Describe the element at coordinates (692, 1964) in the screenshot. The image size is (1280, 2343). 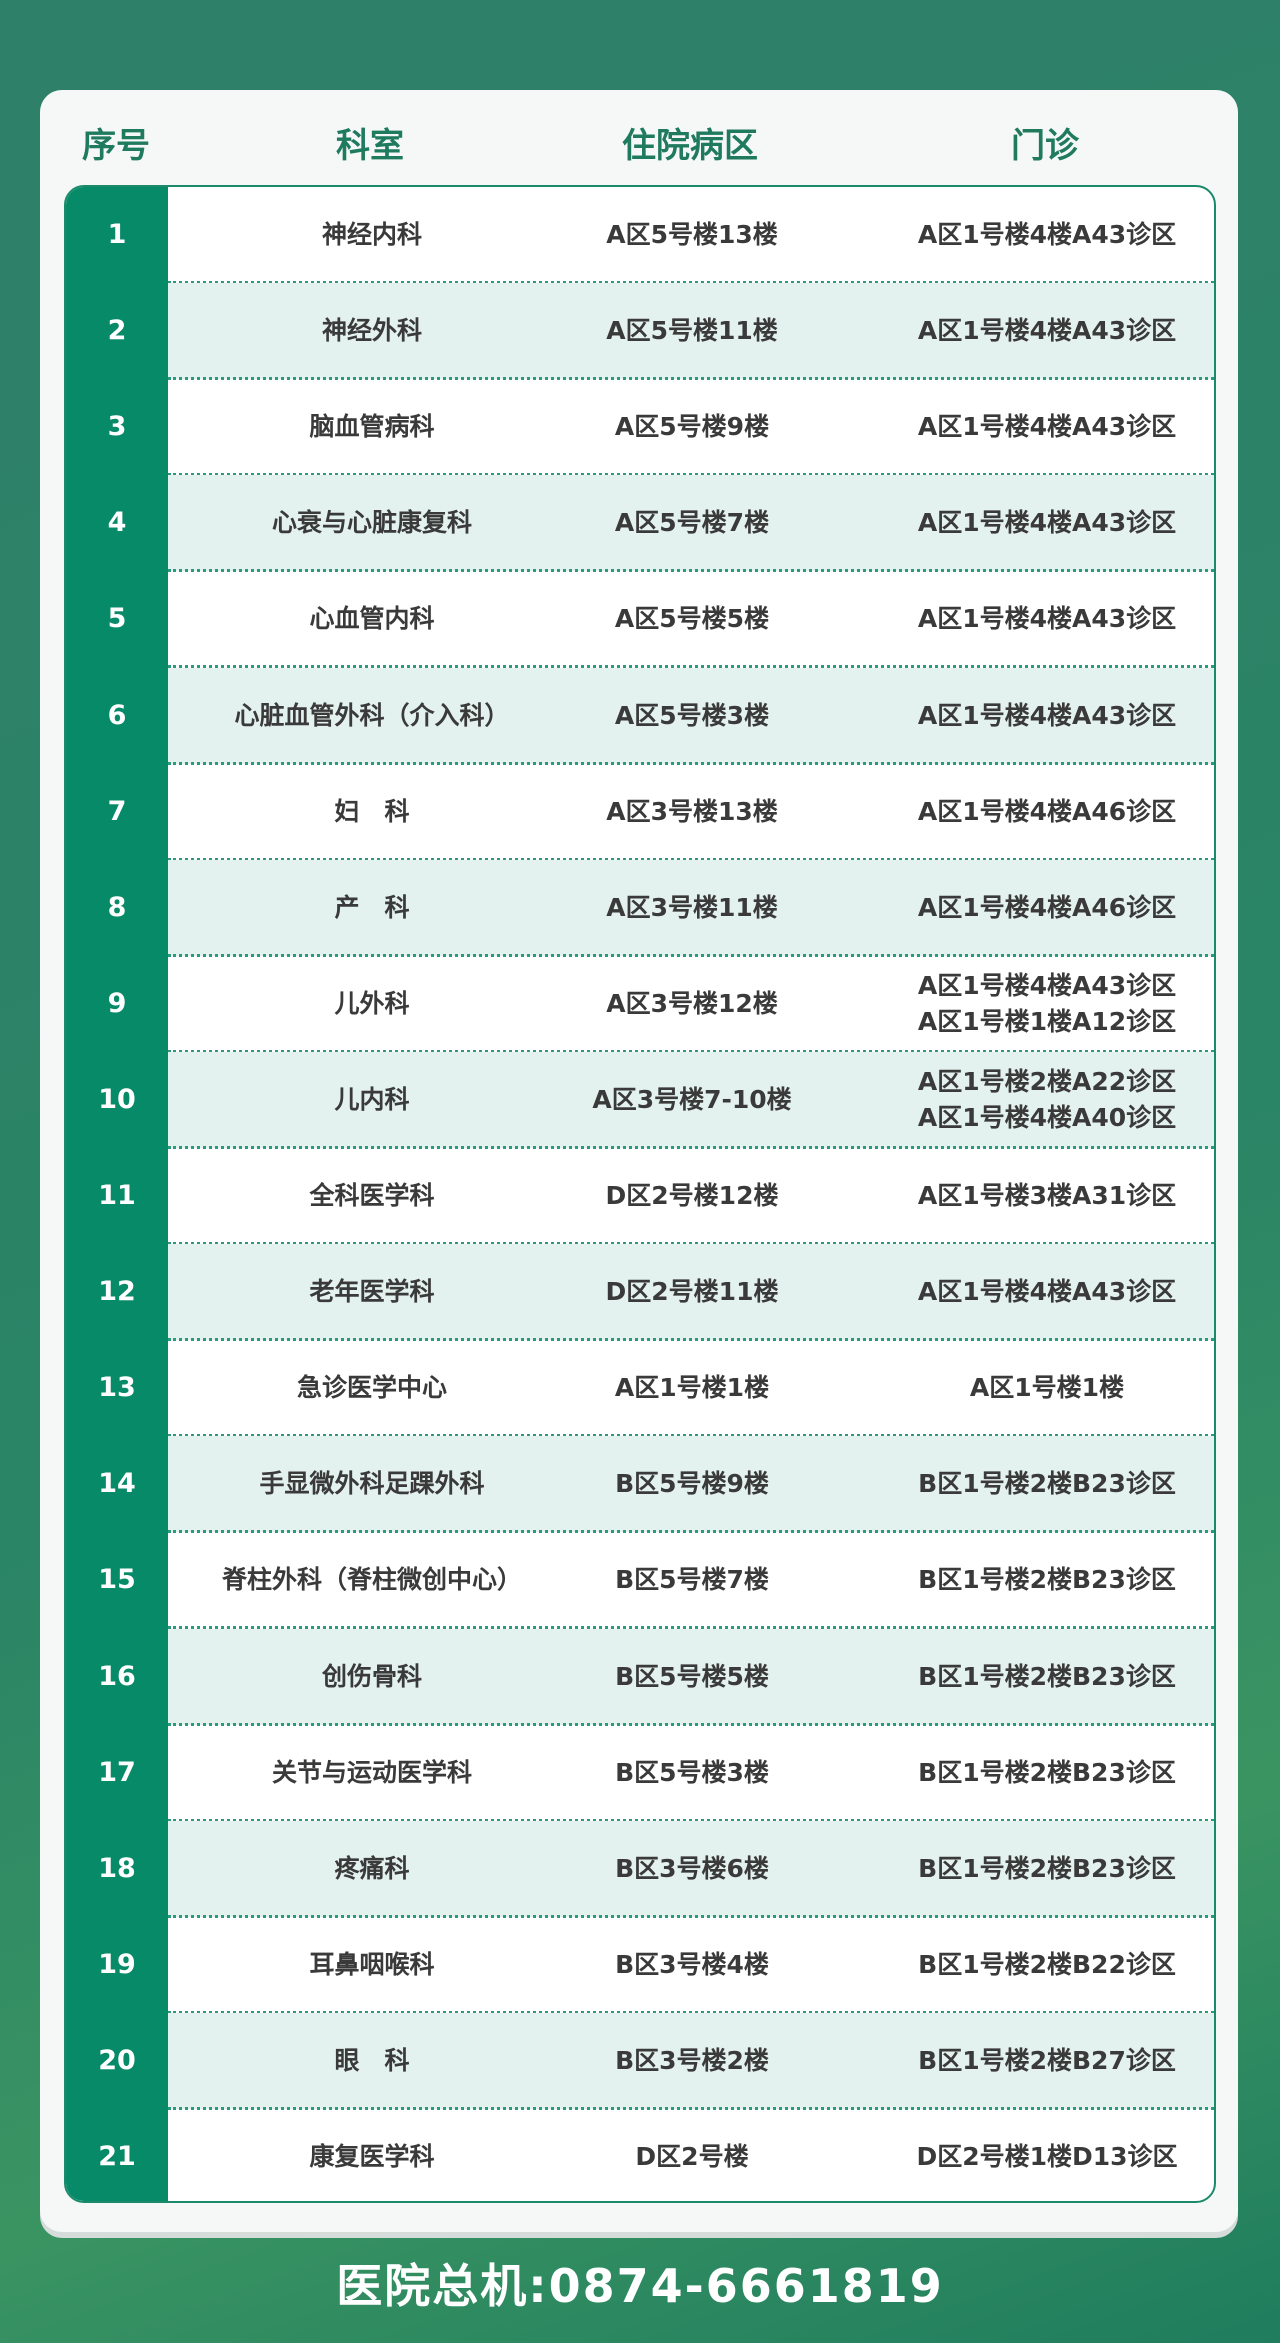
I see `ward-location: B区3号楼4楼` at that location.